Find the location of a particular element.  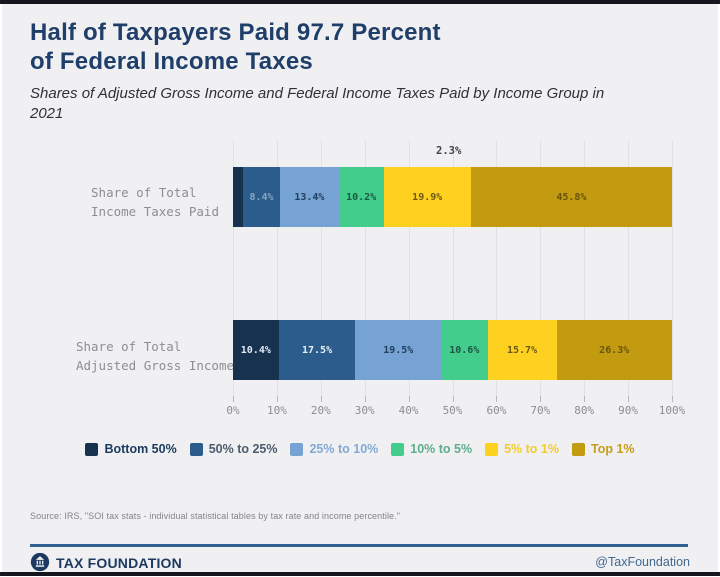

bar-segment-25-to-10-: 19.5% is located at coordinates (398, 350).